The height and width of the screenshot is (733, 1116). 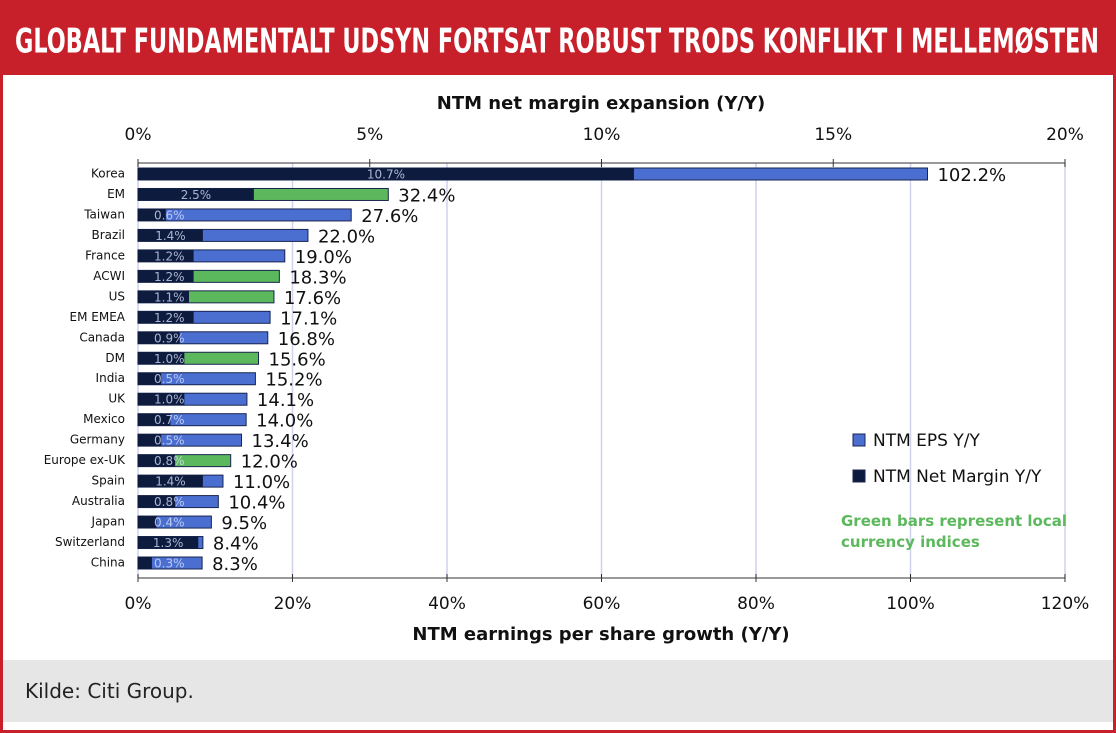 I want to click on net-margin-value-label: 2.5%, so click(x=196, y=195).